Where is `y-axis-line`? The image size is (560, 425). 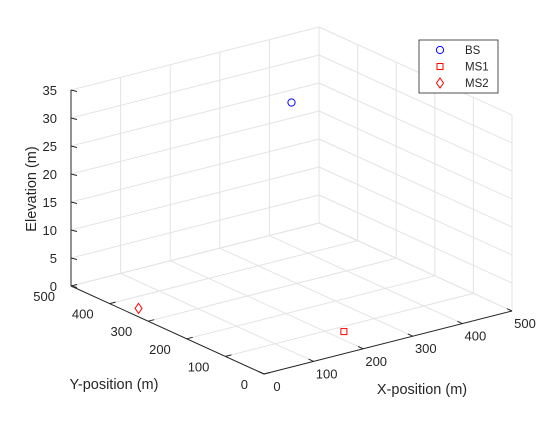
y-axis-line is located at coordinates (167, 330).